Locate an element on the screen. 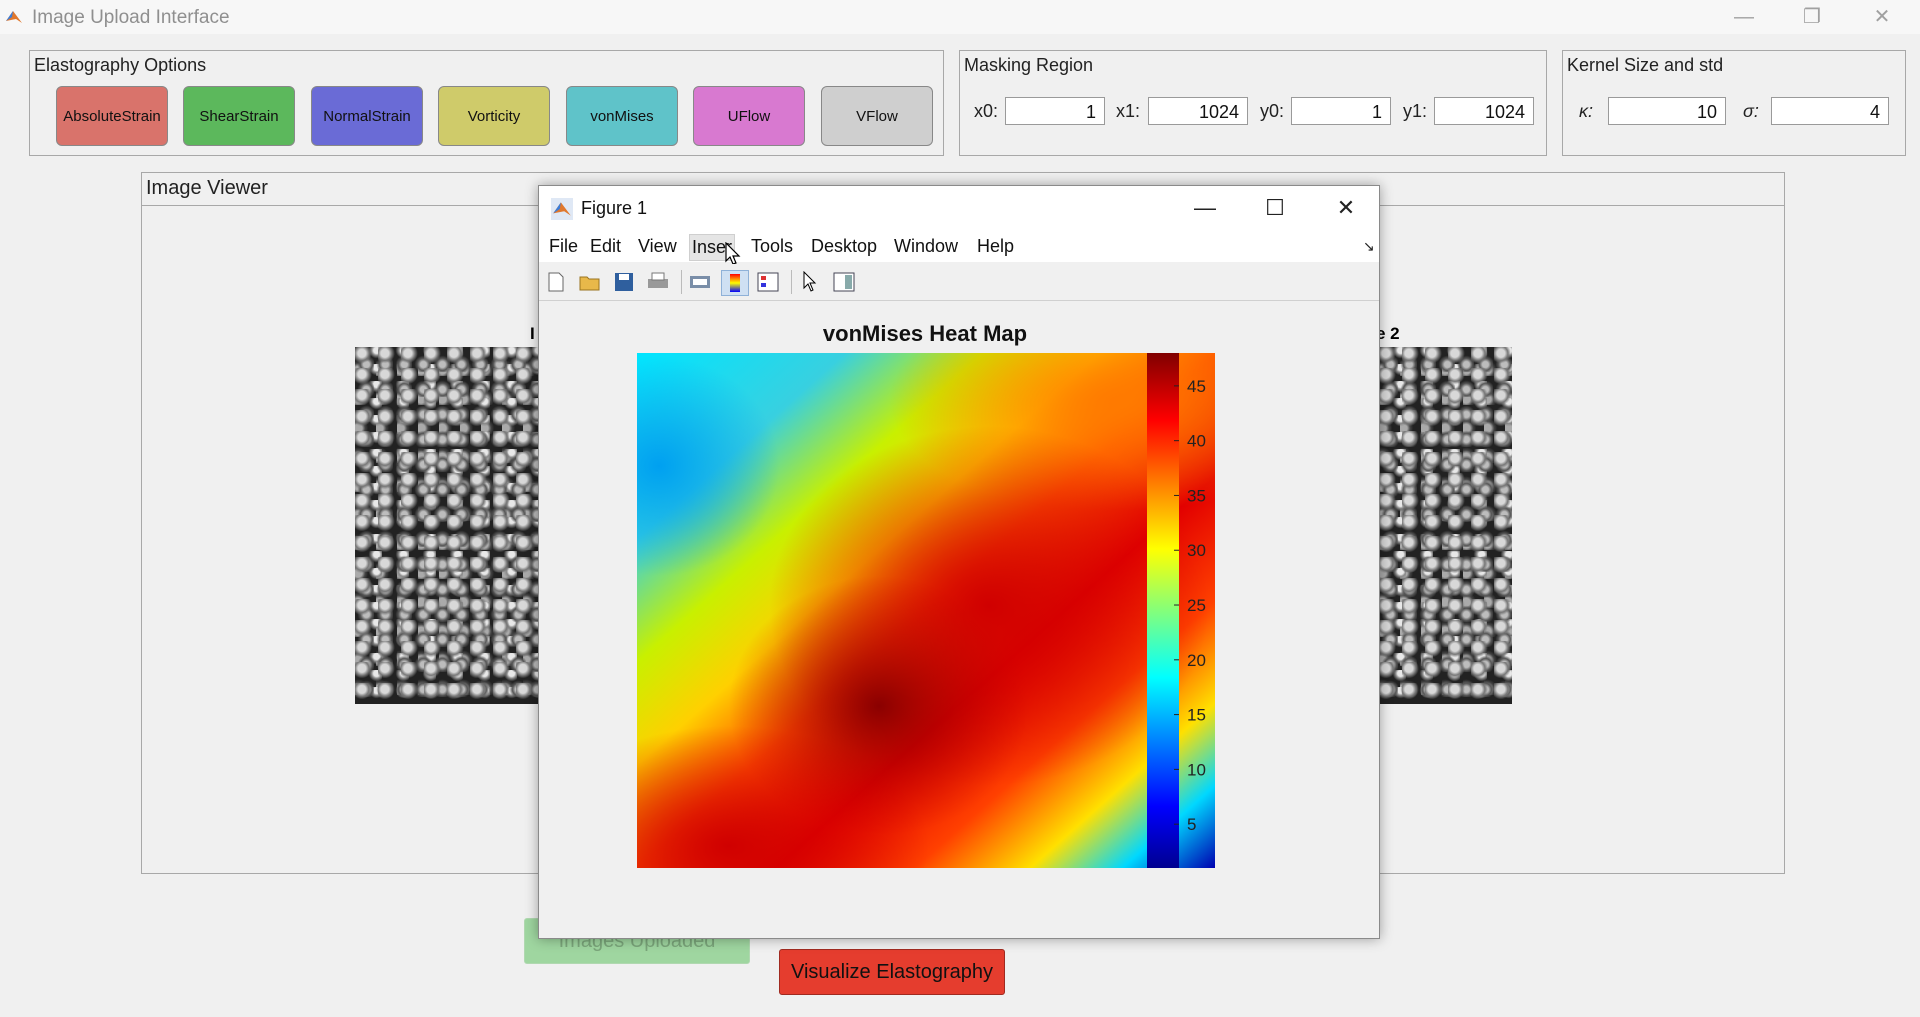 This screenshot has height=1017, width=1920. sigma-input: 4 is located at coordinates (1830, 111).